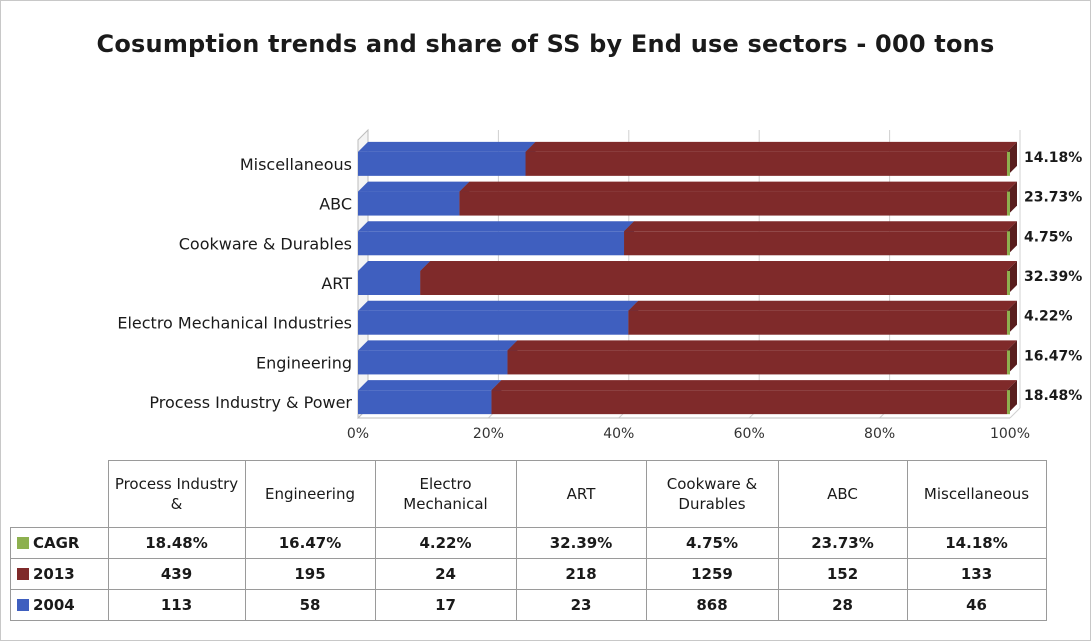  I want to click on table-cell: 1259, so click(712, 574).